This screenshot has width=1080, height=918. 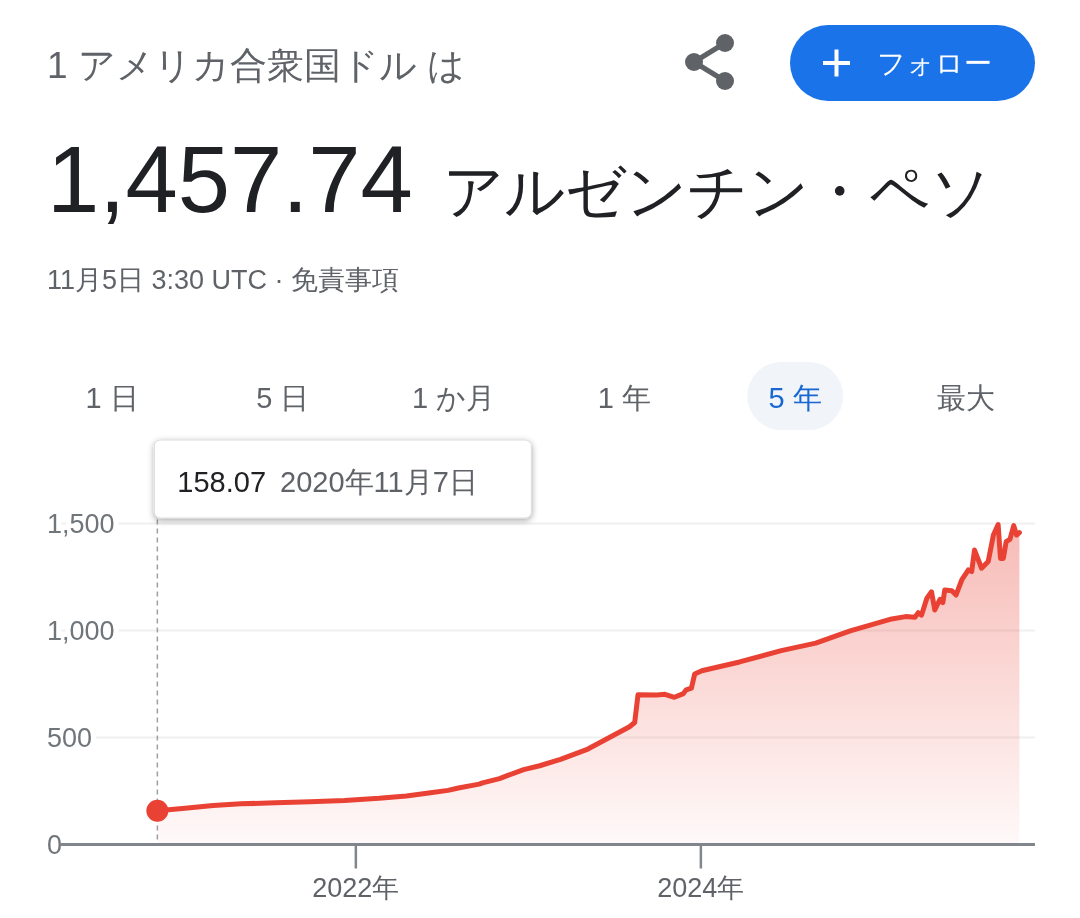 I want to click on text: 1 か月, so click(x=454, y=398).